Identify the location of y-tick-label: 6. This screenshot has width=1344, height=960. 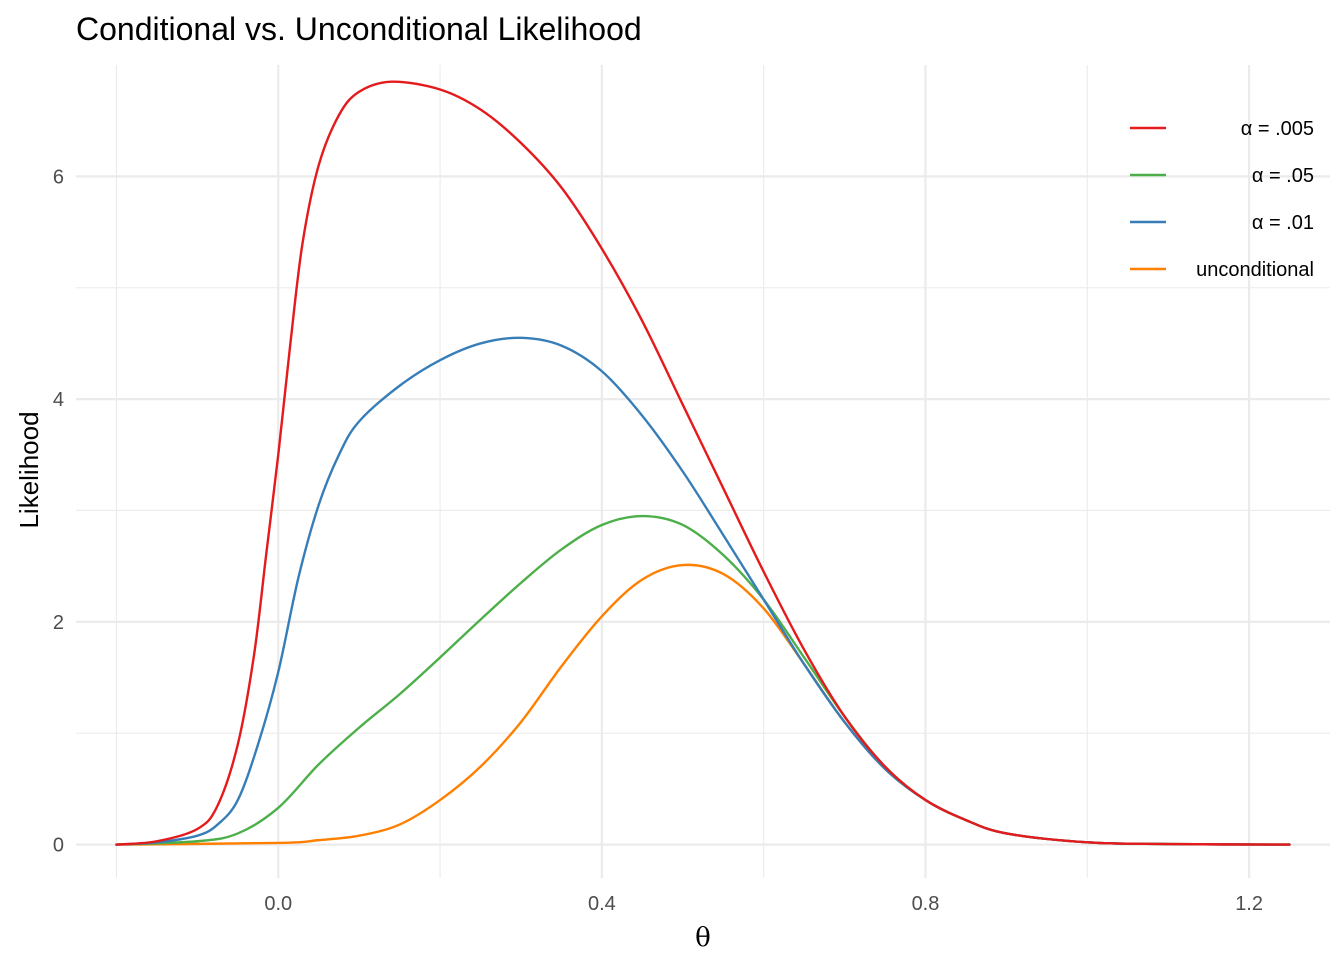
(58, 177).